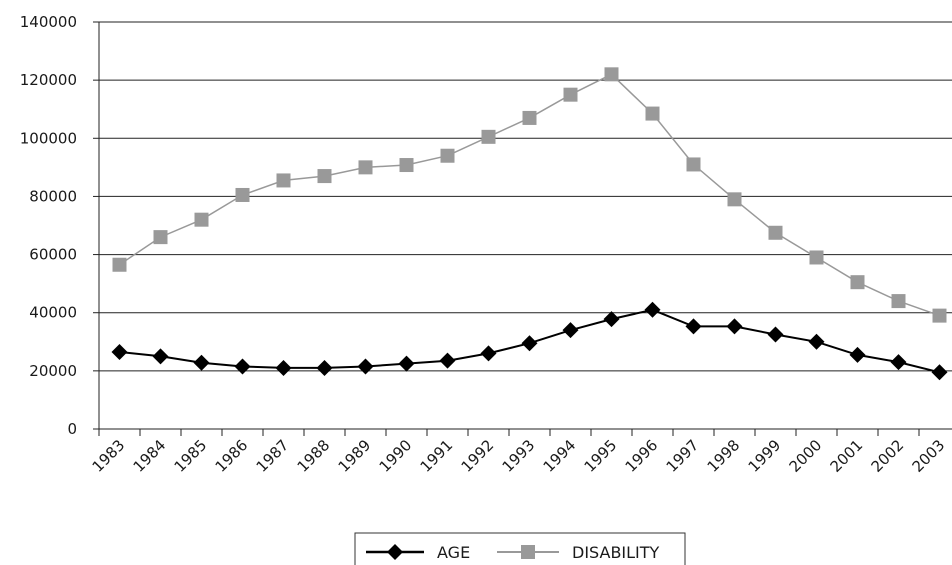 The width and height of the screenshot is (952, 565). Describe the element at coordinates (48, 225) in the screenshot. I see `y-tick-labels: 0 20000 40000 60000 80000 100000 120000 140000` at that location.